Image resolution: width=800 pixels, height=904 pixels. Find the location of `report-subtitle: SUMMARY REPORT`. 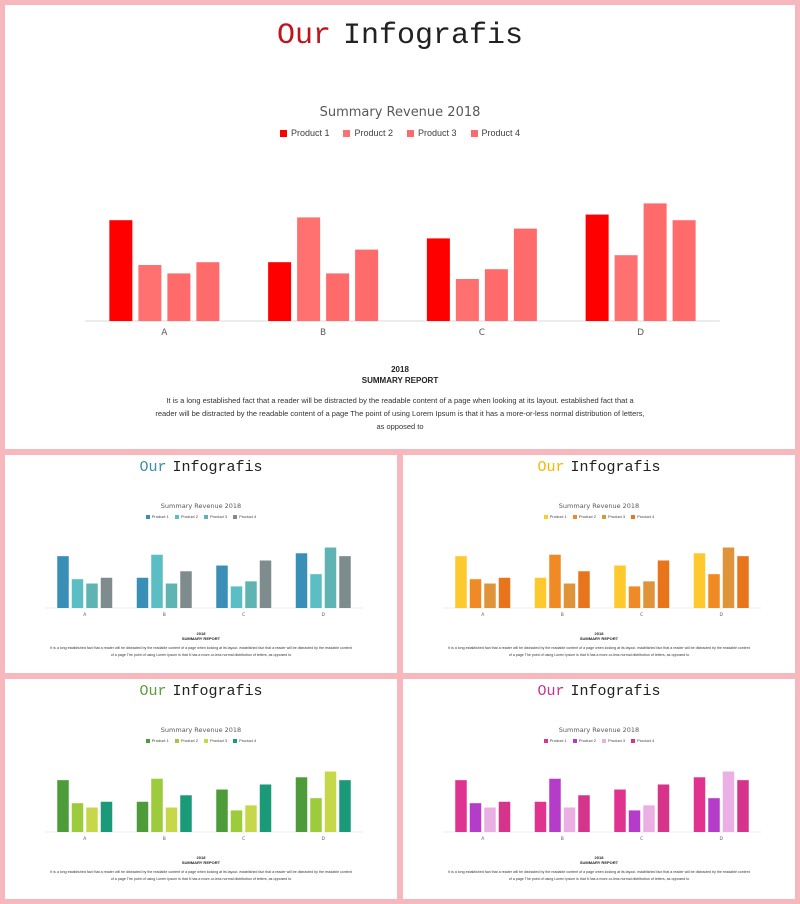

report-subtitle: SUMMARY REPORT is located at coordinates (201, 862).